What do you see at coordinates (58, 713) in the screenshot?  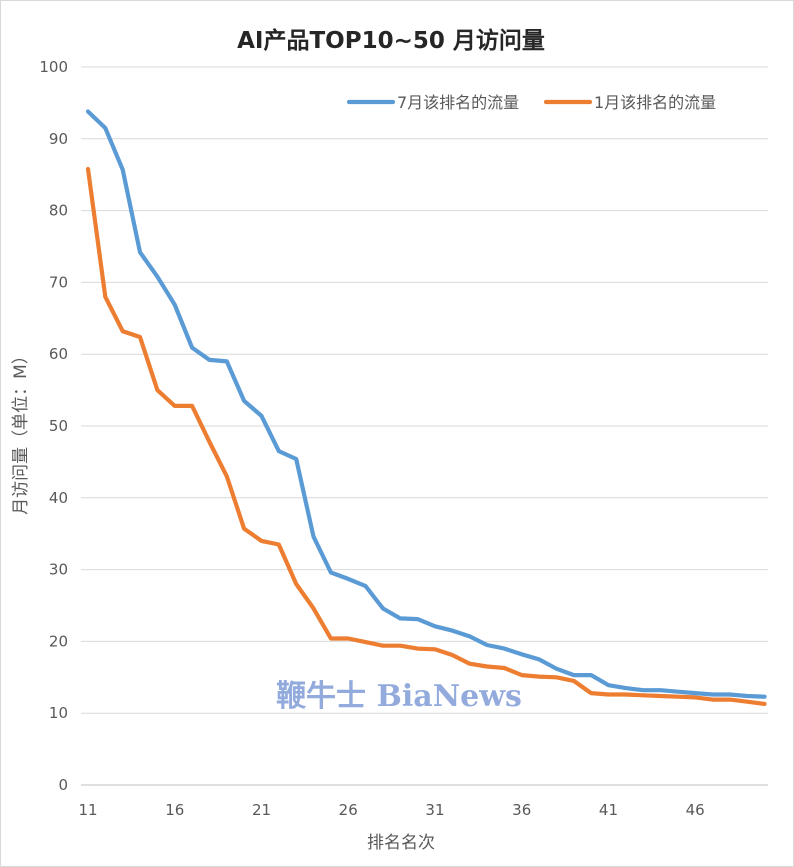 I see `y-tick-label: 10` at bounding box center [58, 713].